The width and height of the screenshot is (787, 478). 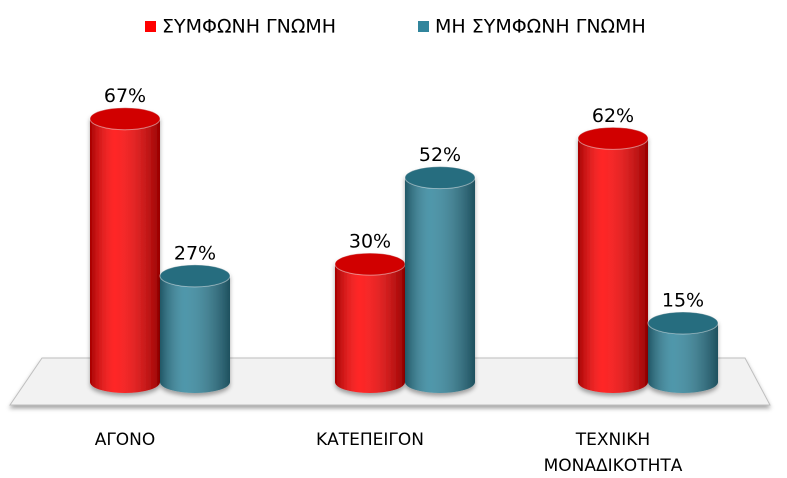 I want to click on data-label: 30%, so click(x=370, y=242).